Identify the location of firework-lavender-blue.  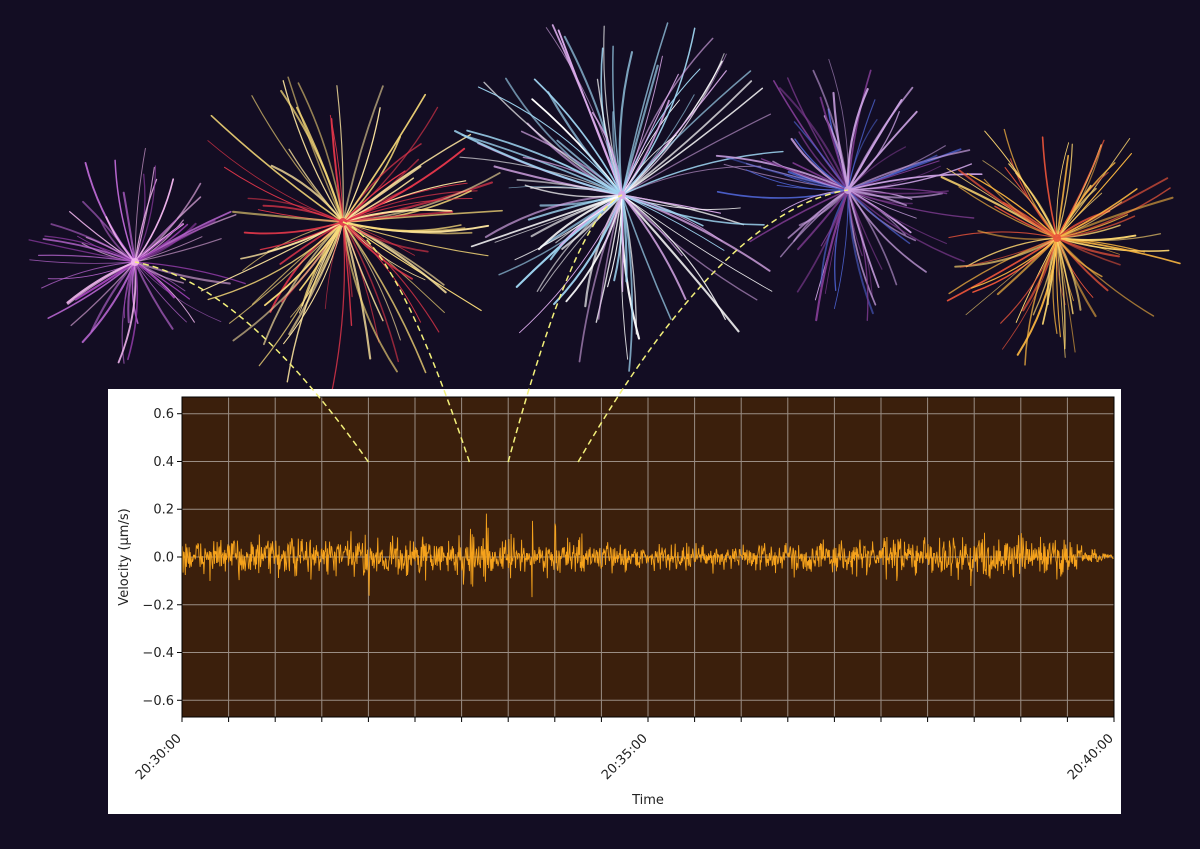
(619, 197).